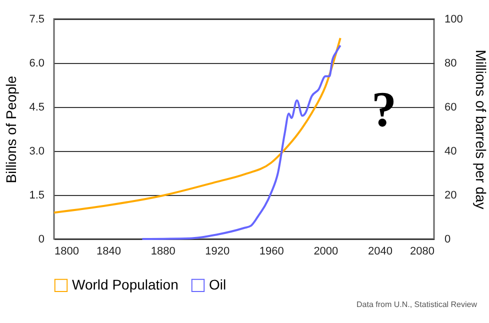 The image size is (489, 323). I want to click on y-tick-label: 1.5, so click(36, 196).